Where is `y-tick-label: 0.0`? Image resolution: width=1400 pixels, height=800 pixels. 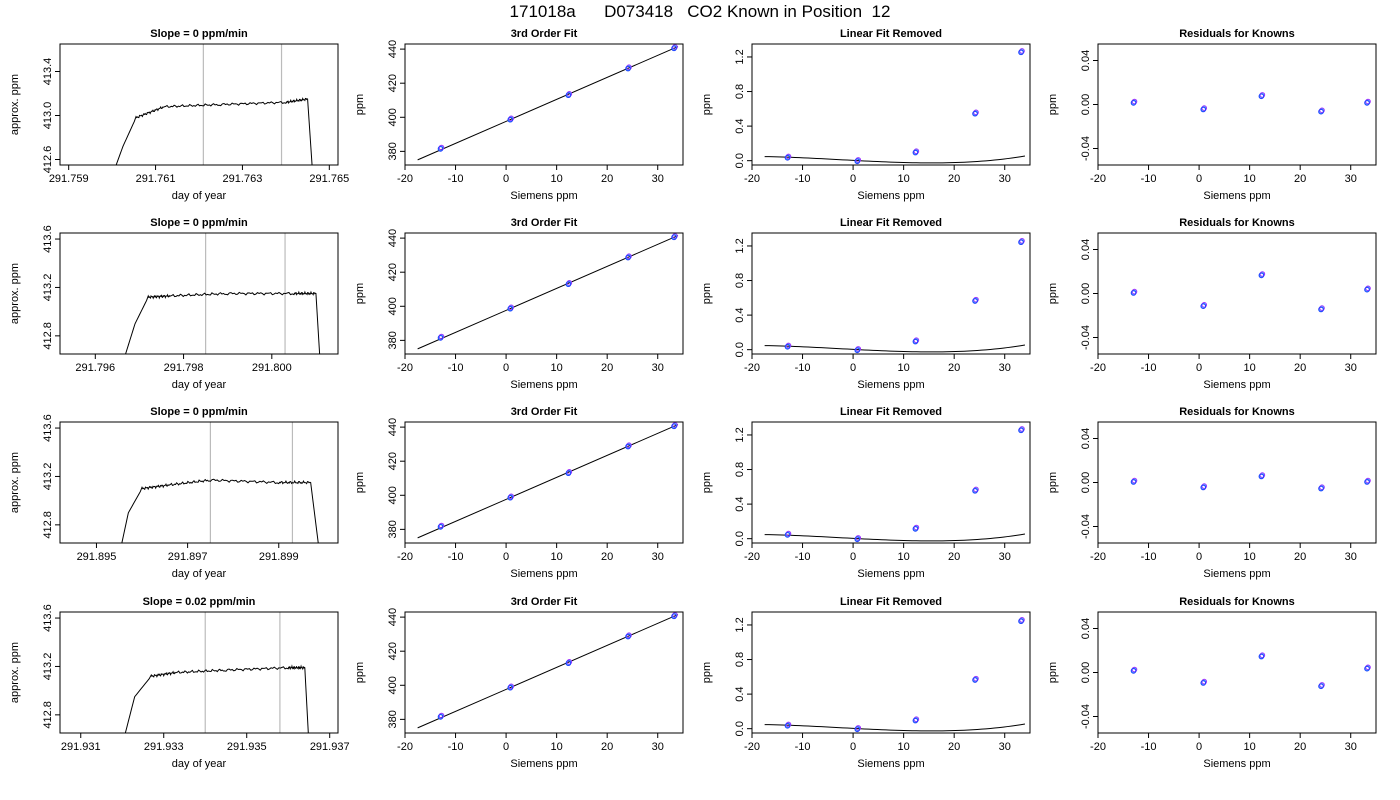 y-tick-label: 0.0 is located at coordinates (740, 538).